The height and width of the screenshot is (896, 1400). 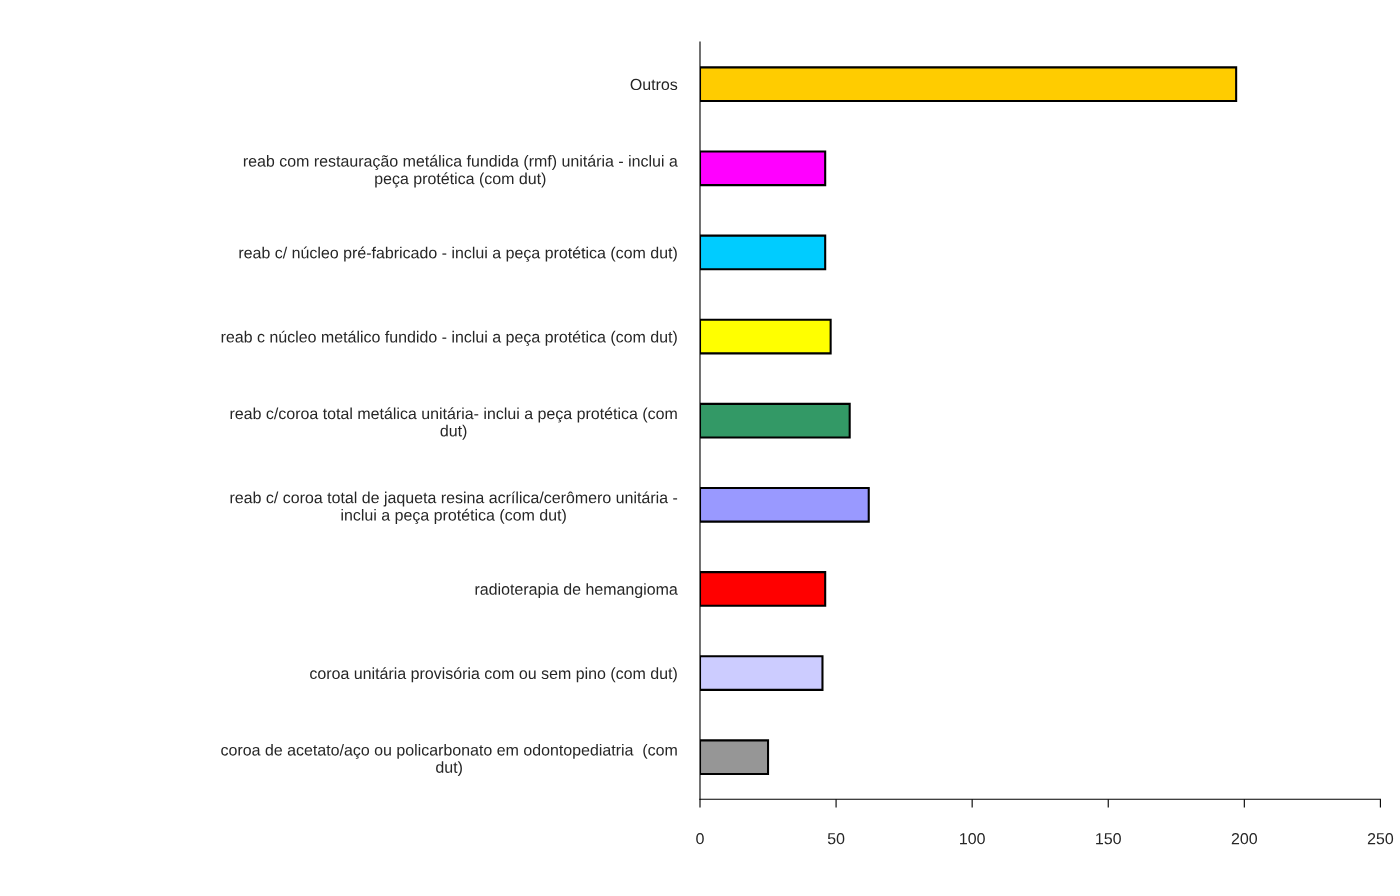 What do you see at coordinates (700, 838) in the screenshot?
I see `x-tick-label: 0` at bounding box center [700, 838].